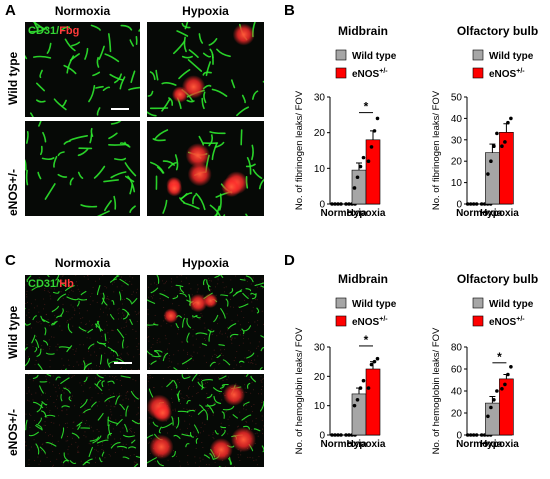 This screenshot has height=479, width=550. What do you see at coordinates (82, 168) in the screenshot?
I see `micrograph-a-enos-normoxia` at bounding box center [82, 168].